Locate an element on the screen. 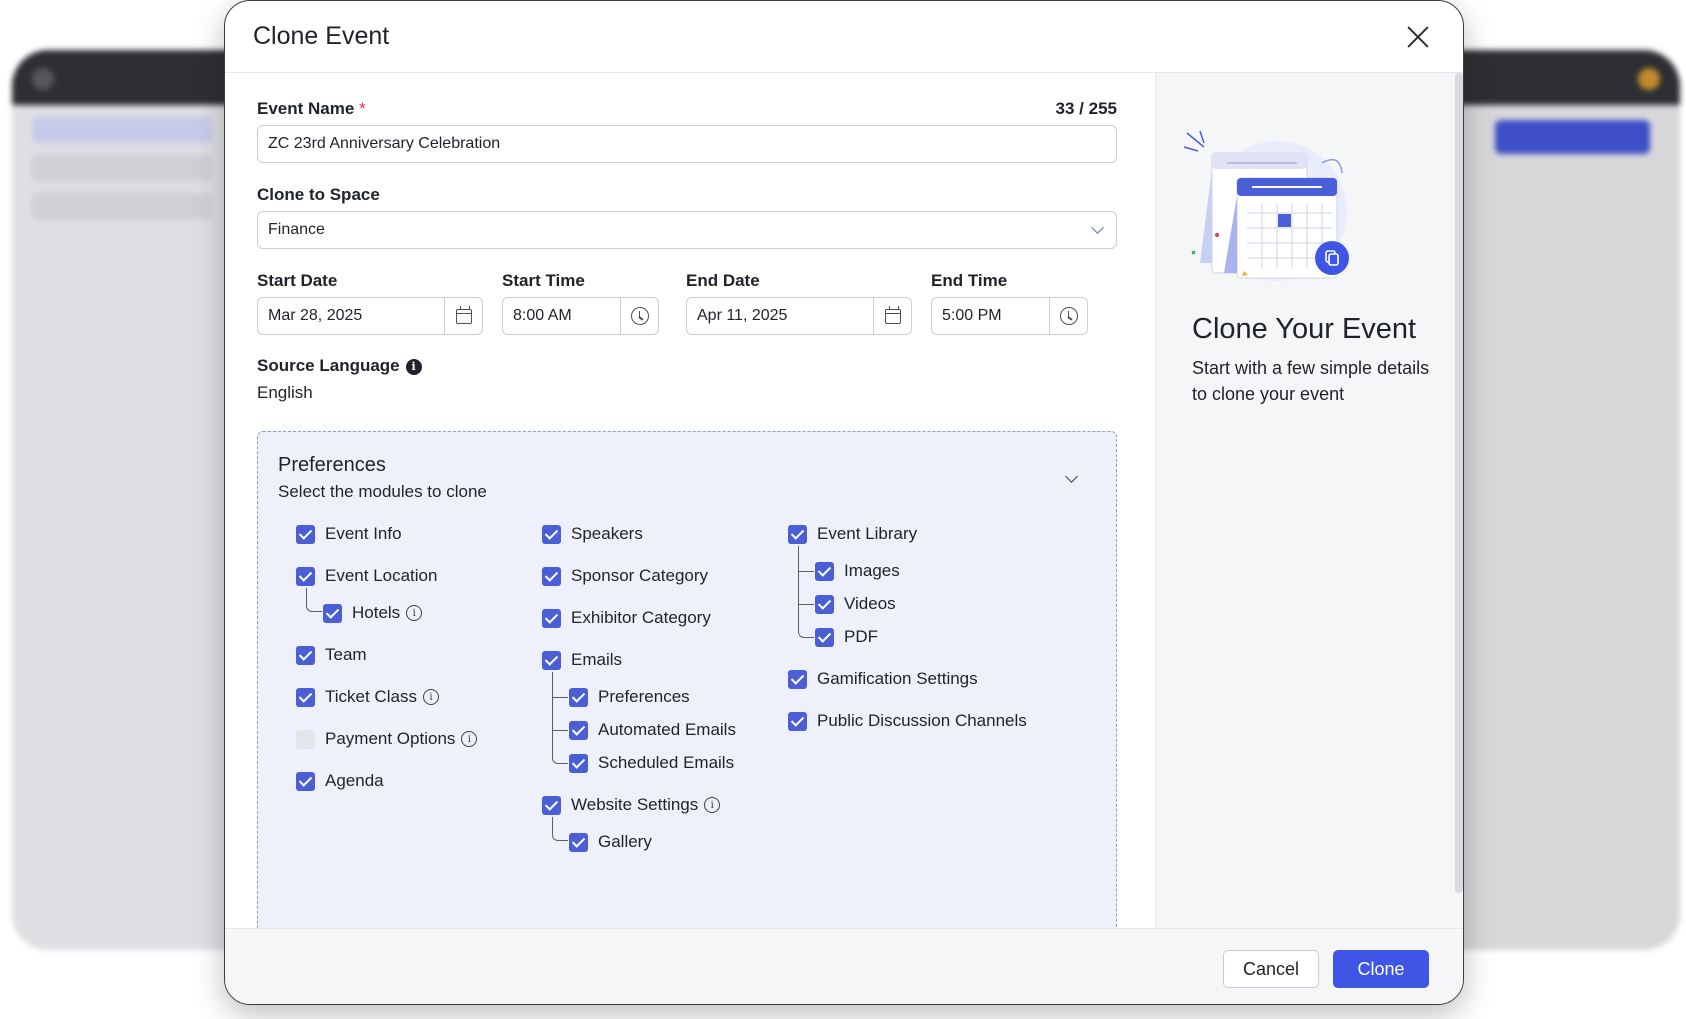 The height and width of the screenshot is (1019, 1686). checkbox-ticket-class: Ticket Class i is located at coordinates (367, 697).